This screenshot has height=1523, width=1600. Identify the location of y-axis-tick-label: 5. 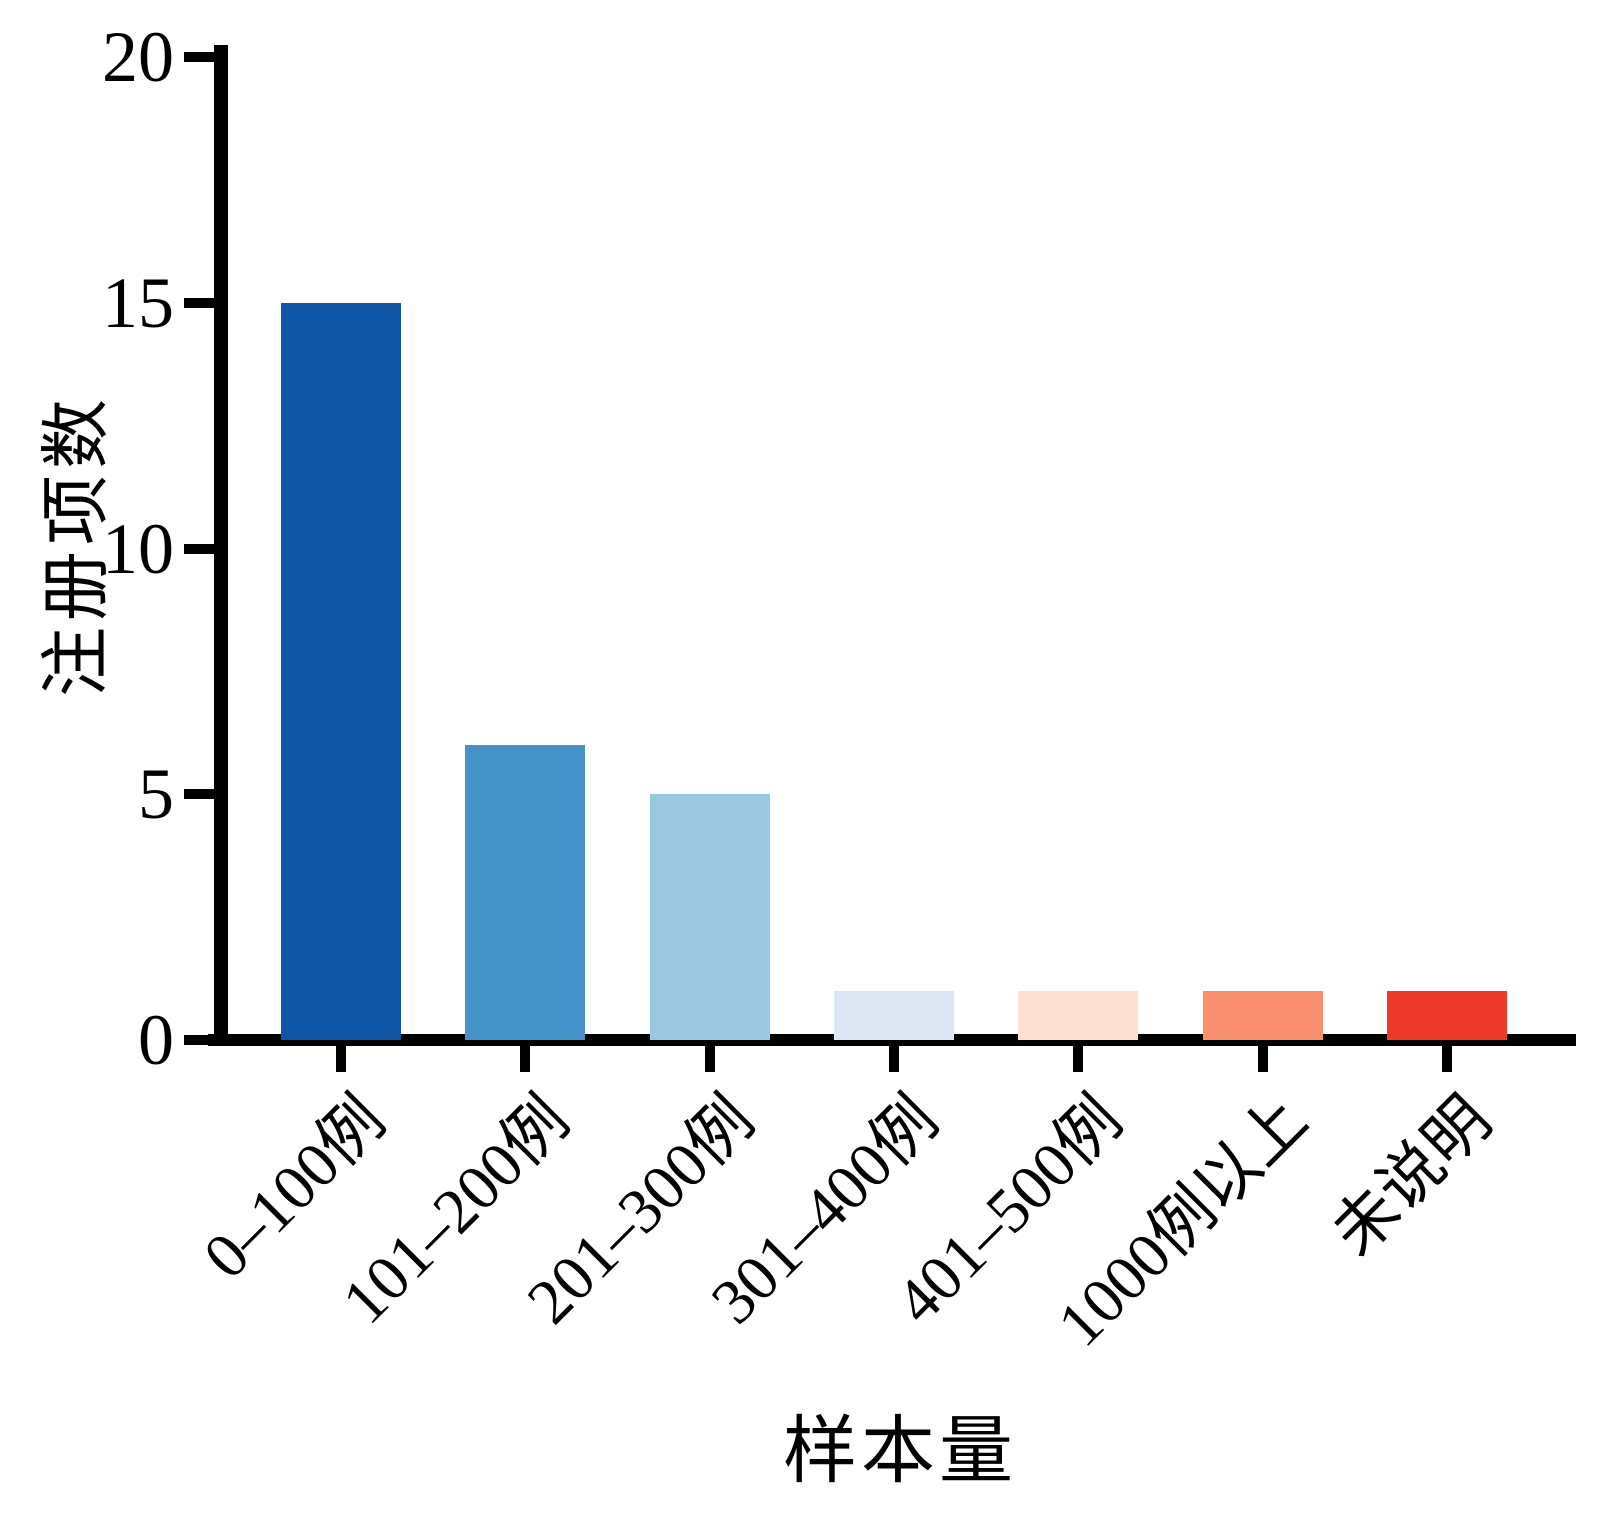
(156, 794).